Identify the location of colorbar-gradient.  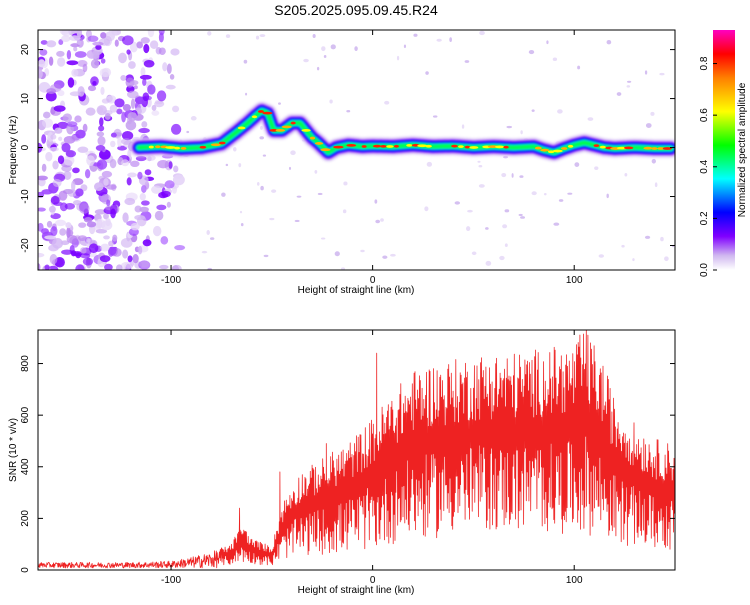
(724, 150).